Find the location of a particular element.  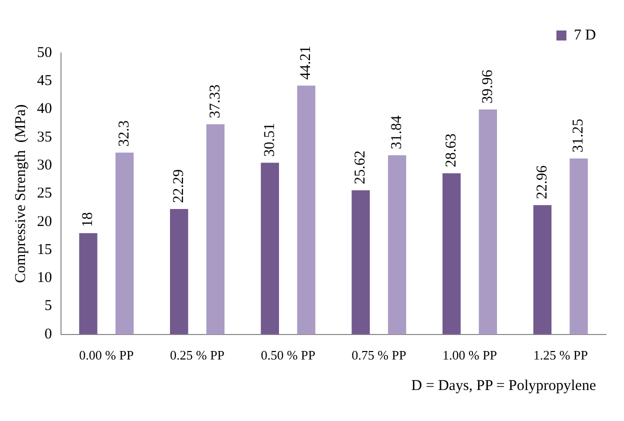

data-label: 30.51 is located at coordinates (270, 139).